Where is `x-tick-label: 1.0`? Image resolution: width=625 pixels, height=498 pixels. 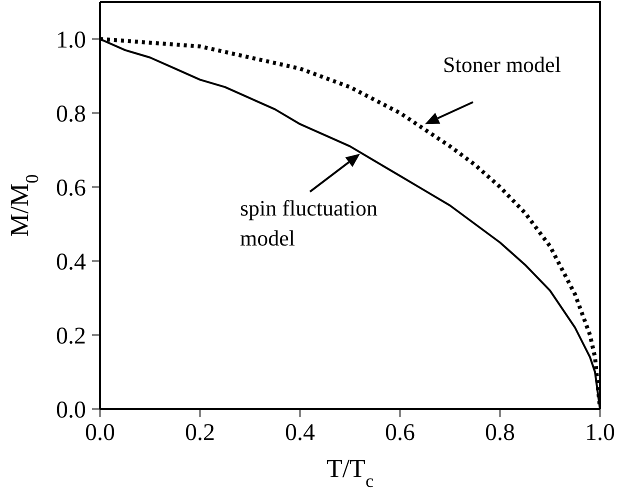 x-tick-label: 1.0 is located at coordinates (600, 433).